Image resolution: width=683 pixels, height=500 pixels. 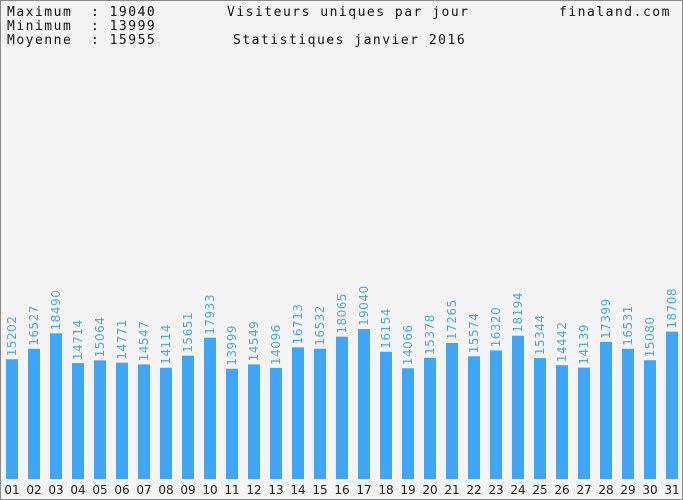 What do you see at coordinates (408, 344) in the screenshot?
I see `value-label-19: 14066` at bounding box center [408, 344].